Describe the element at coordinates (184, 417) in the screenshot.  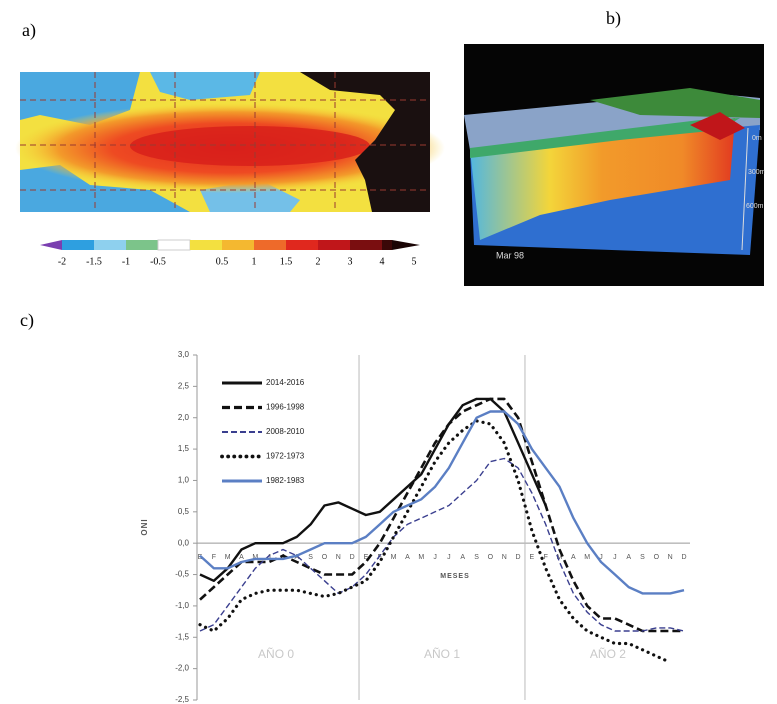
I see `y-tick-label: 2,0` at that location.